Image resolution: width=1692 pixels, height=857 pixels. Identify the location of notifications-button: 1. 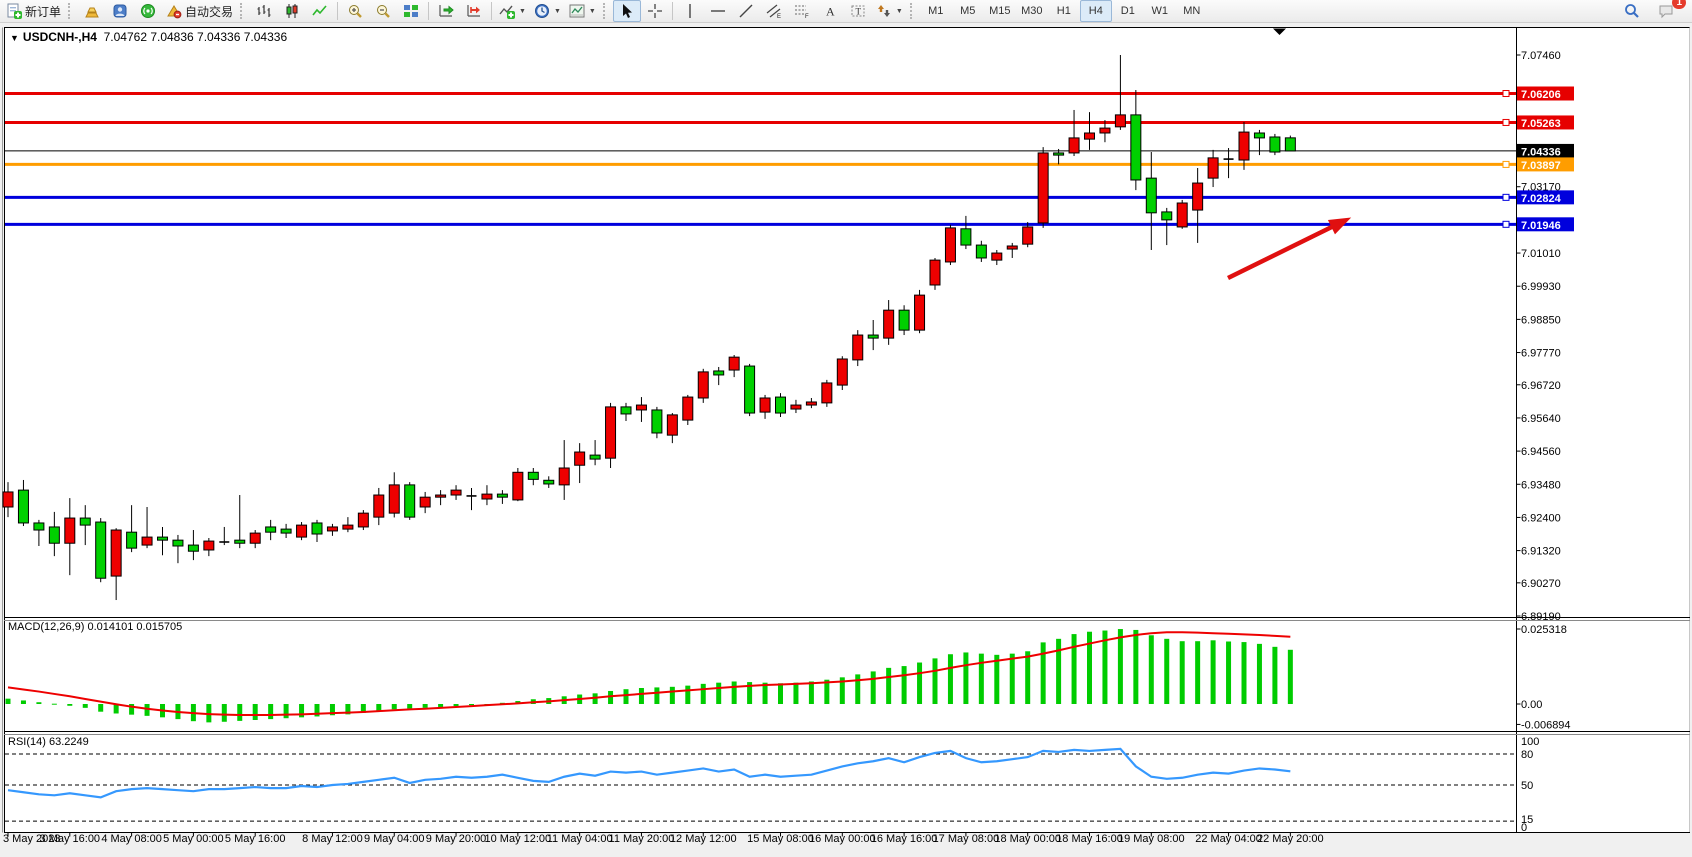
(1669, 11).